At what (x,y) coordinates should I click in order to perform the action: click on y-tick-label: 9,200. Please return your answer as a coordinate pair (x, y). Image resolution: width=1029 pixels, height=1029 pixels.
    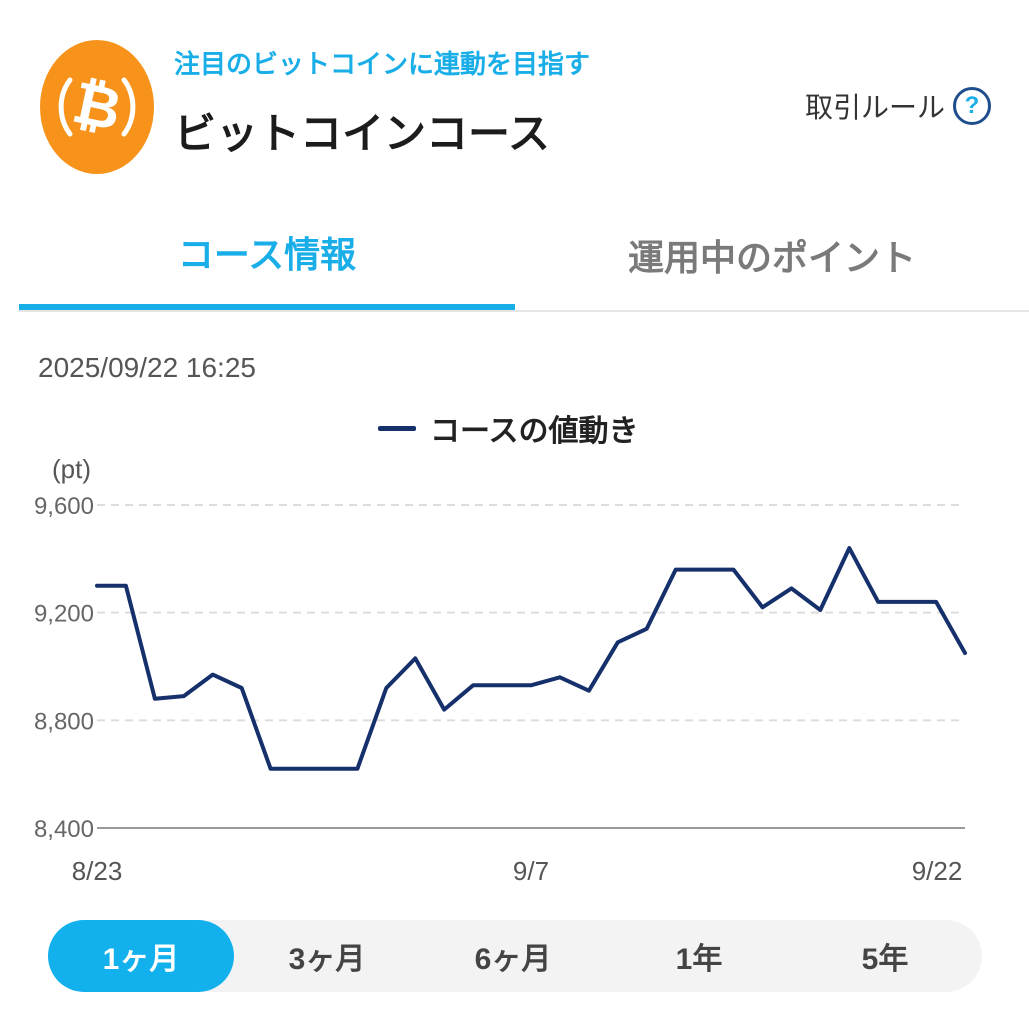
    Looking at the image, I should click on (64, 614).